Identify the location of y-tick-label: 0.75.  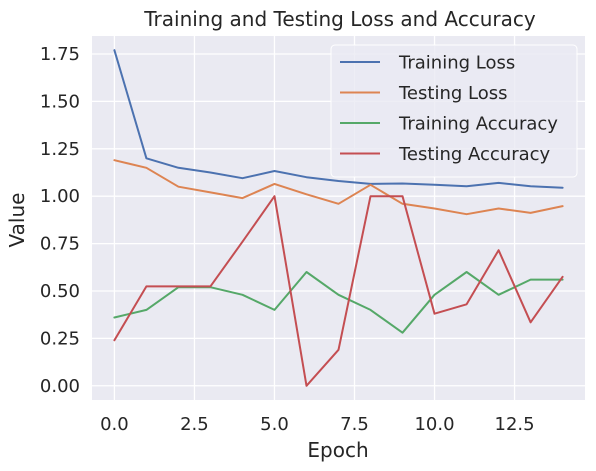
(60, 244).